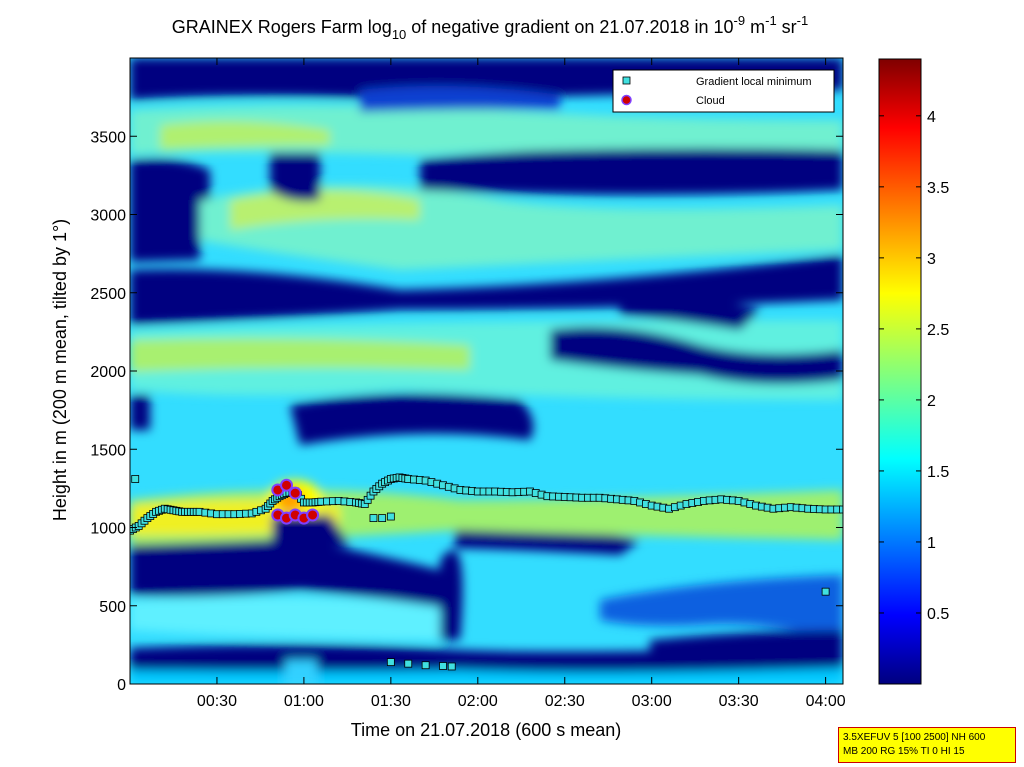 Image resolution: width=1024 pixels, height=767 pixels. Describe the element at coordinates (391, 701) in the screenshot. I see `x-tick-label: 01:30` at that location.